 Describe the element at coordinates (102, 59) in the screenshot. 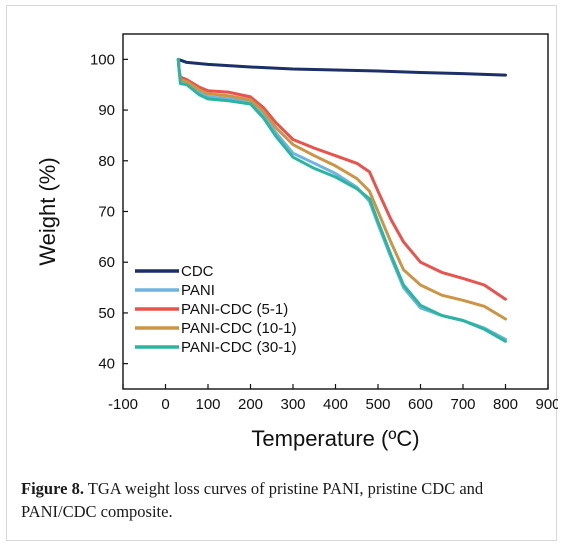

I see `y-tick-label: 100` at that location.